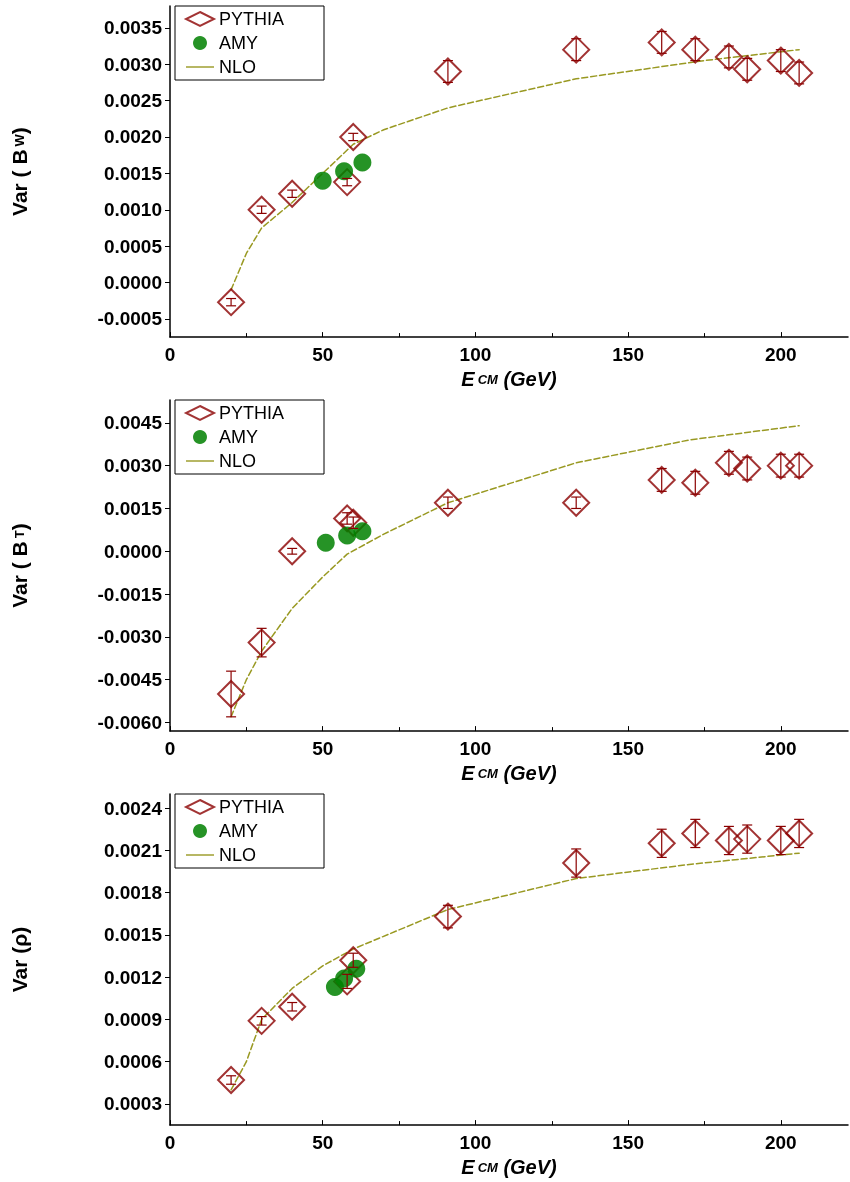 The height and width of the screenshot is (1182, 850). What do you see at coordinates (133, 246) in the screenshot?
I see `y-tick-label: 0.0005` at bounding box center [133, 246].